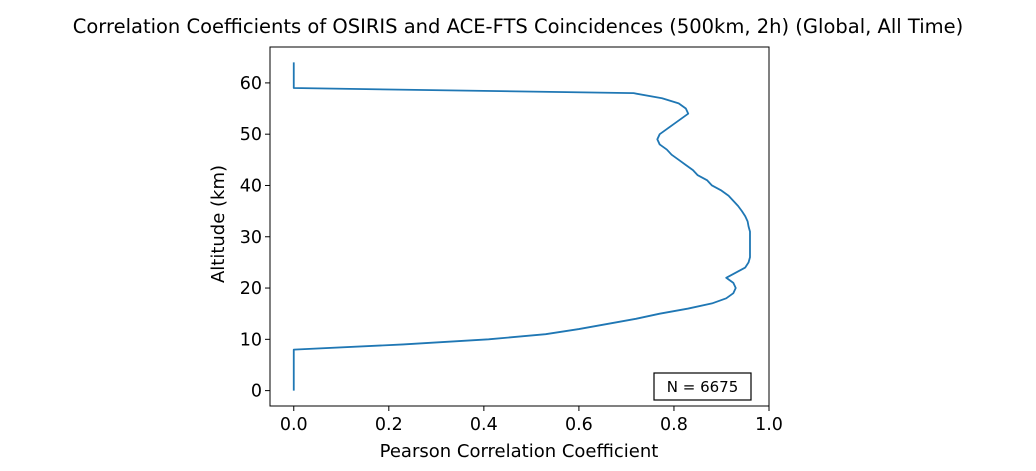  Describe the element at coordinates (294, 425) in the screenshot. I see `x-tick-label: 0.0` at that location.